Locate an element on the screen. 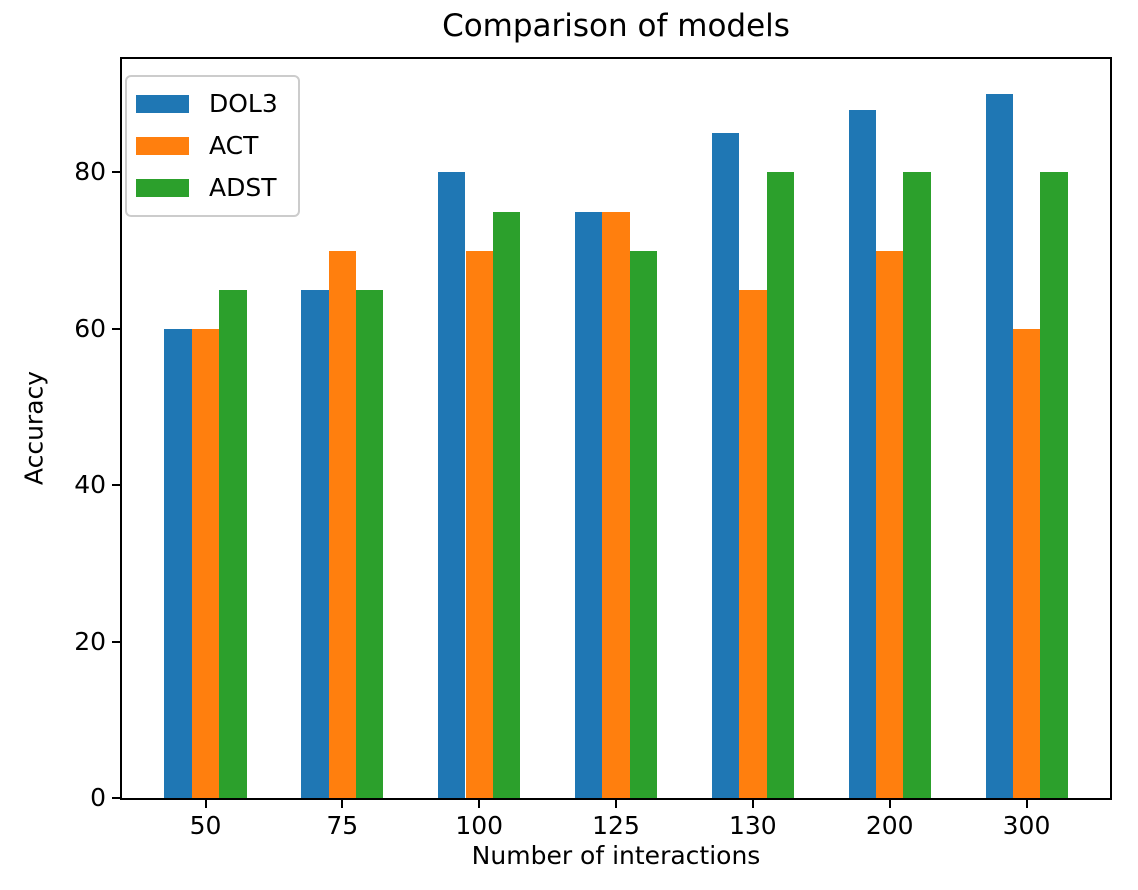  y-axis-label: Accuracy is located at coordinates (34, 428).